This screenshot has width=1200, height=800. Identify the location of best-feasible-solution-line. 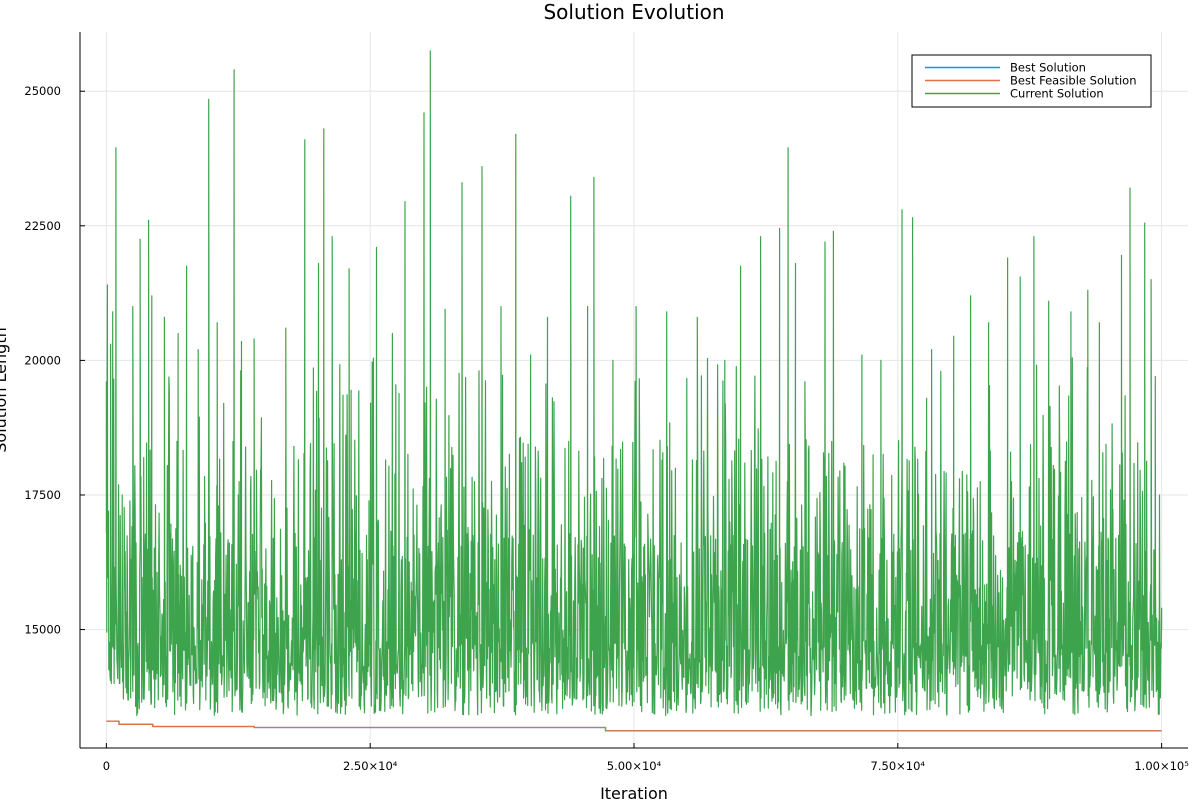
(634, 726).